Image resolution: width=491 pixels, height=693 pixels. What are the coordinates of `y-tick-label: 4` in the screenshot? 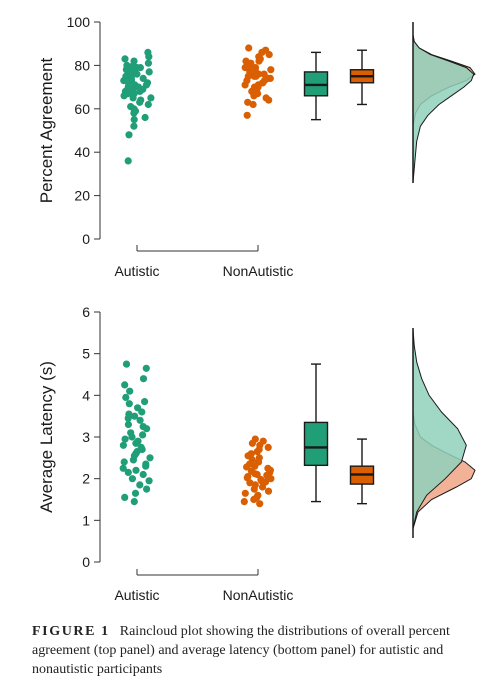 It's located at (86, 395).